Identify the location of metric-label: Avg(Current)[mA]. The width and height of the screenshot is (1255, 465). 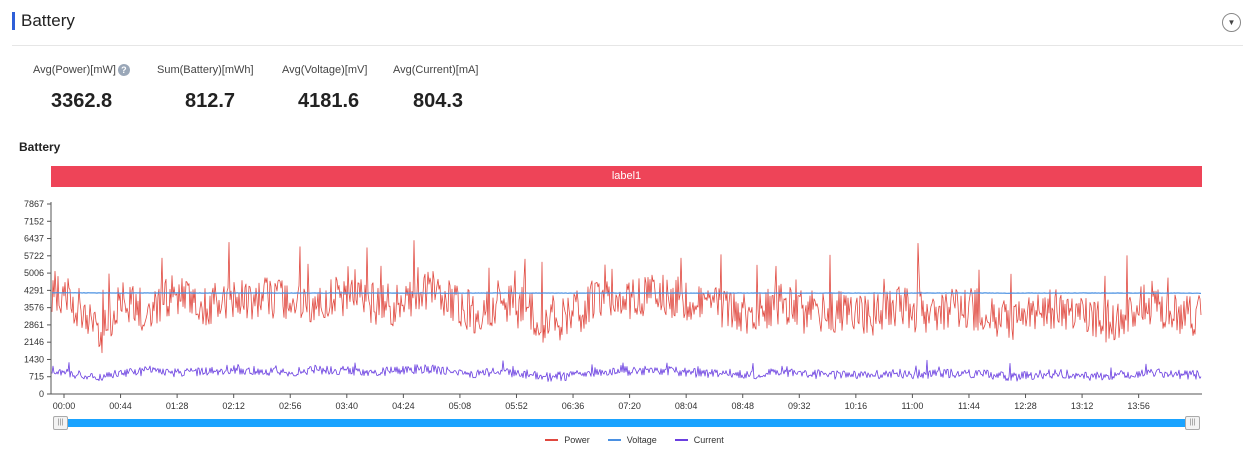
(436, 70).